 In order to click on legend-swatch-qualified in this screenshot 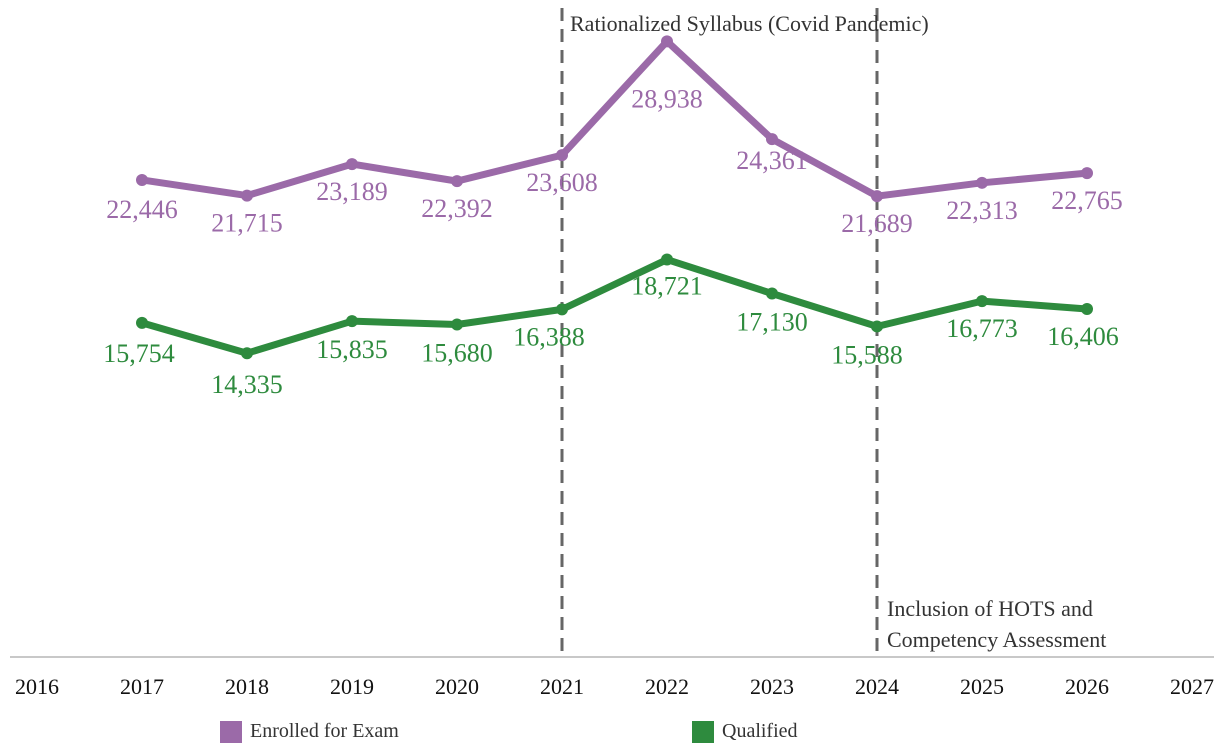, I will do `click(703, 731)`.